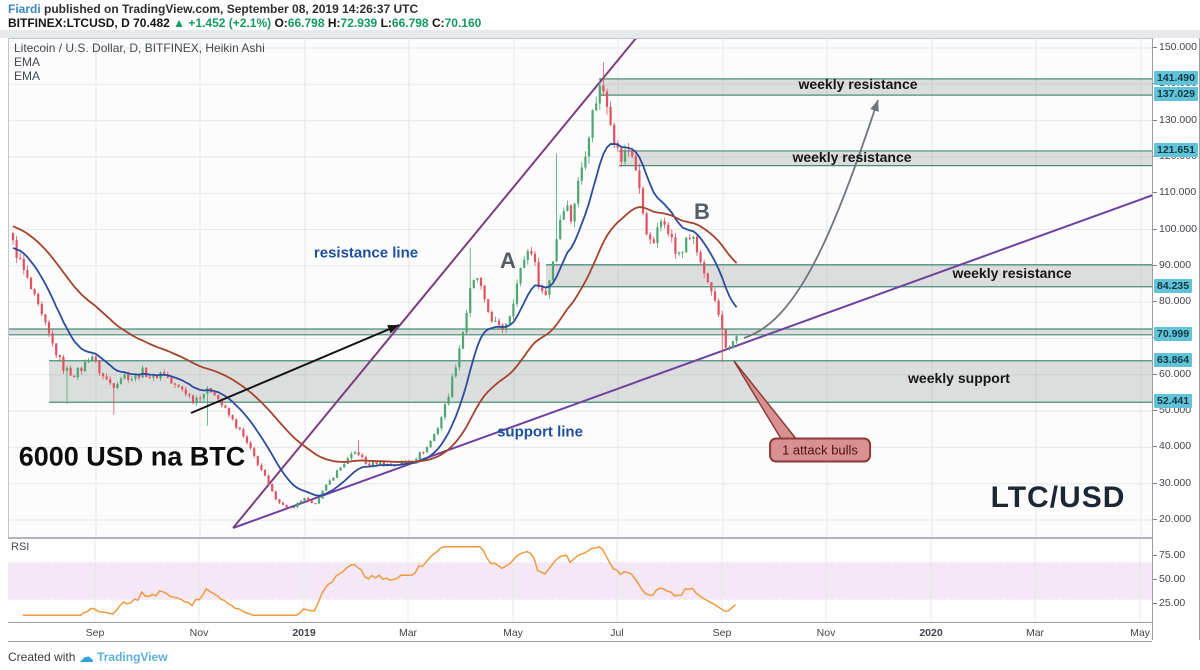  I want to click on time-axis: Sep Nov 2019 Mar May Jul Sep Nov 2020 Mar May, so click(580, 632).